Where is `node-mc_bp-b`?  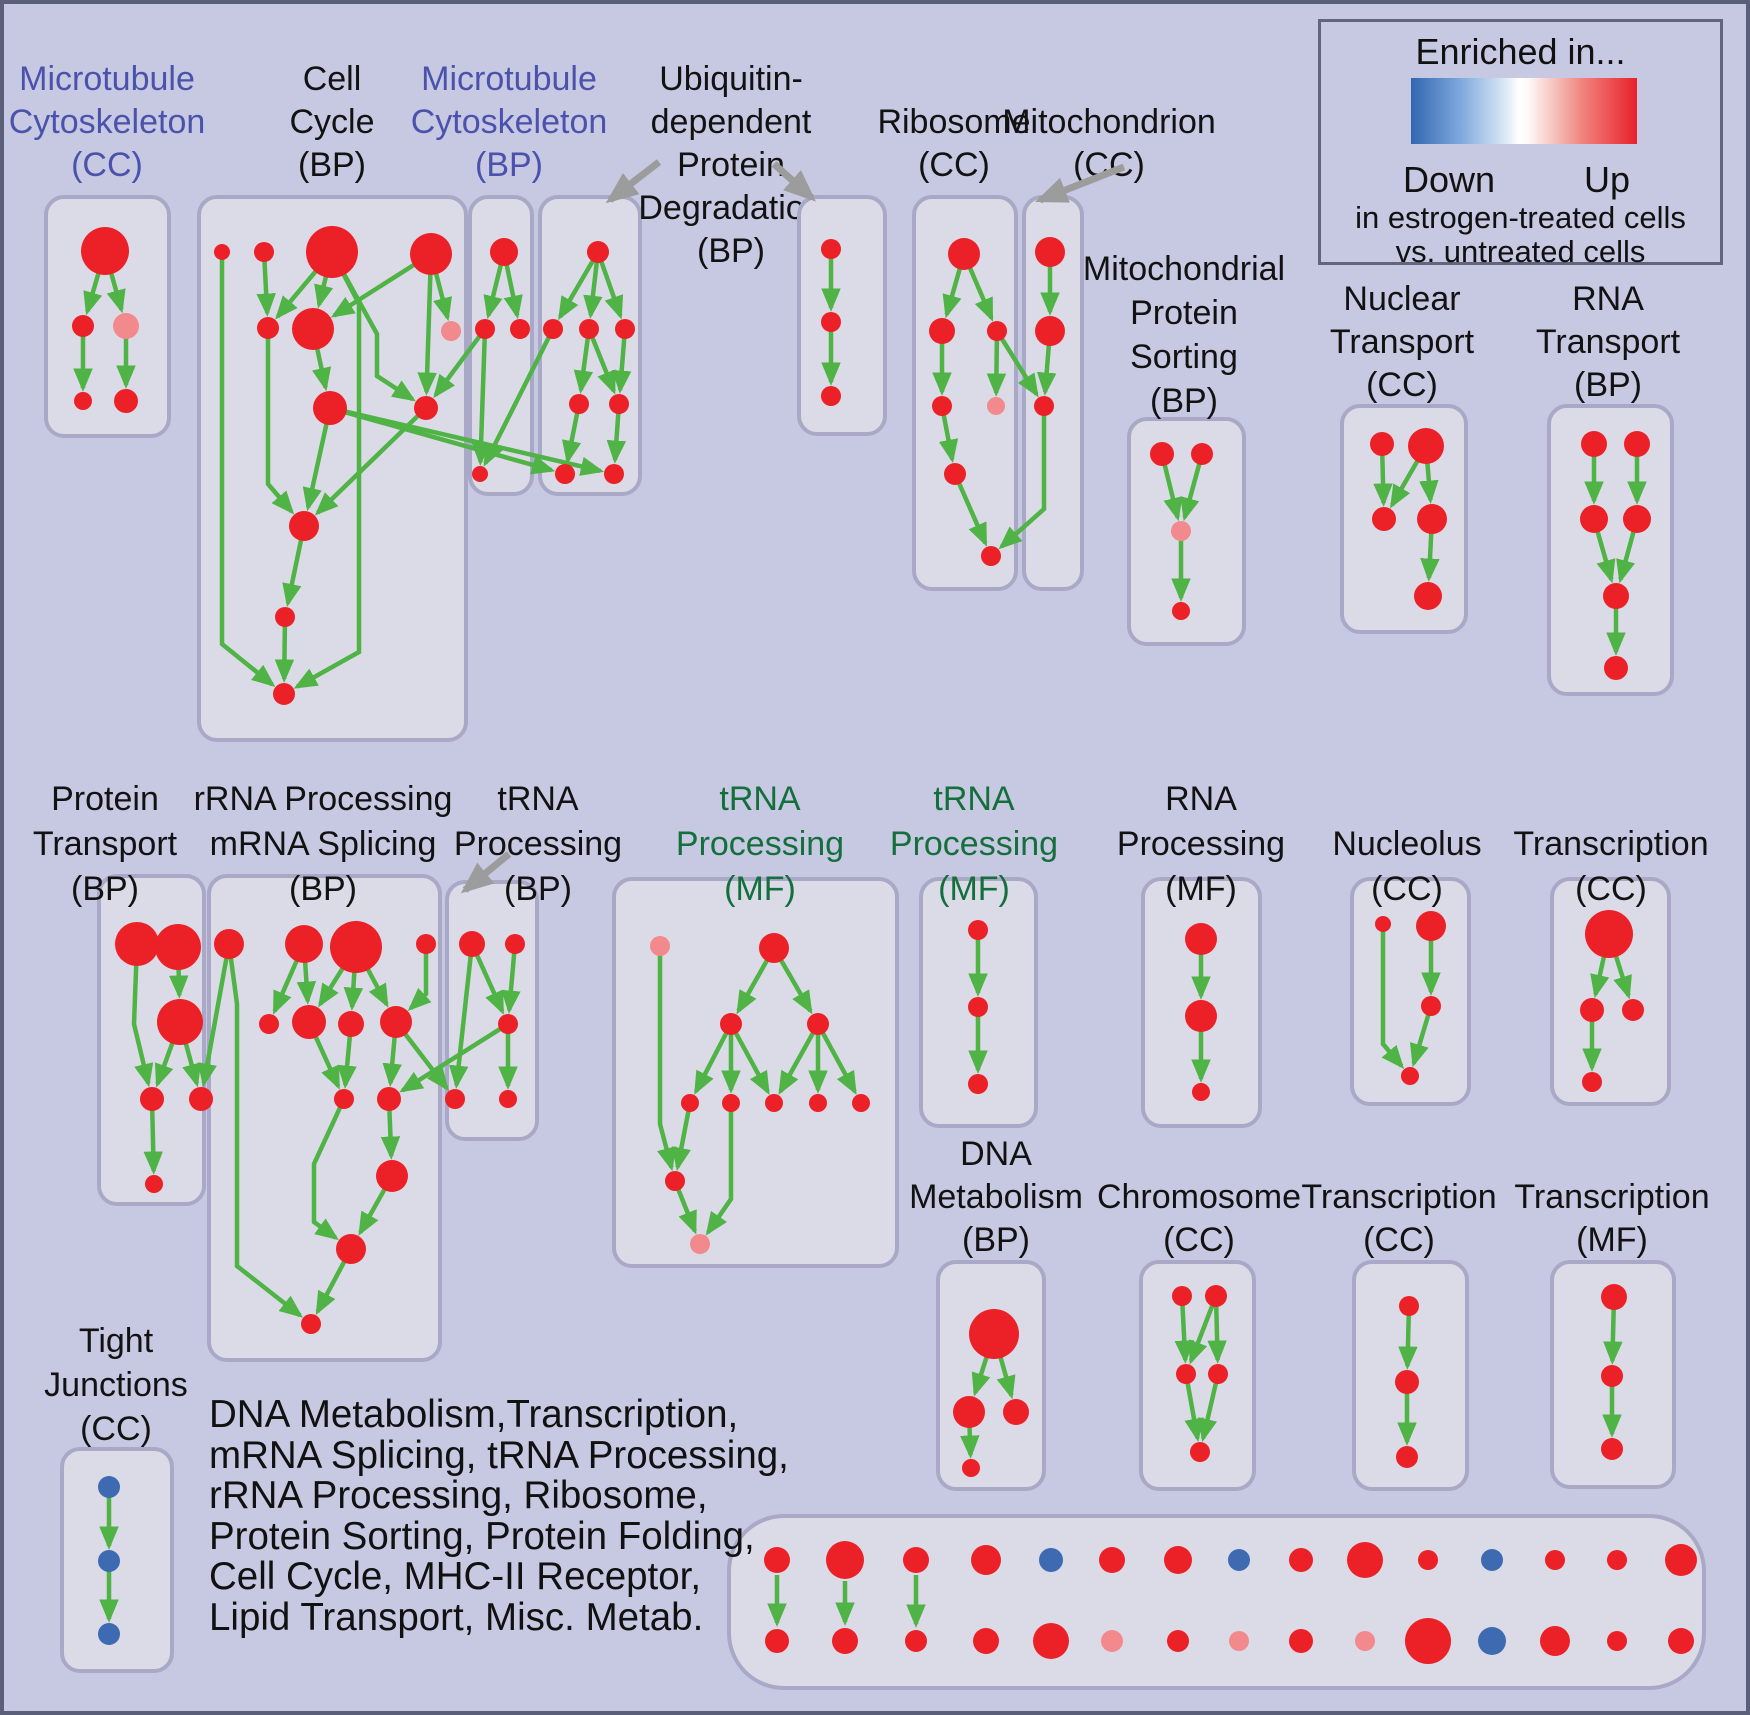 node-mc_bp-b is located at coordinates (480, 474).